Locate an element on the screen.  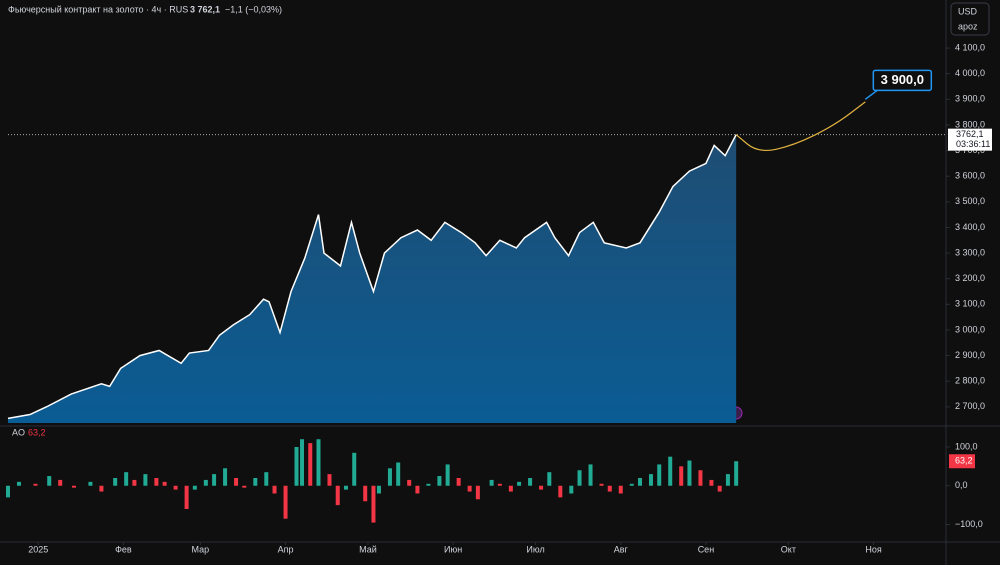
x-tick-label: Май is located at coordinates (368, 549).